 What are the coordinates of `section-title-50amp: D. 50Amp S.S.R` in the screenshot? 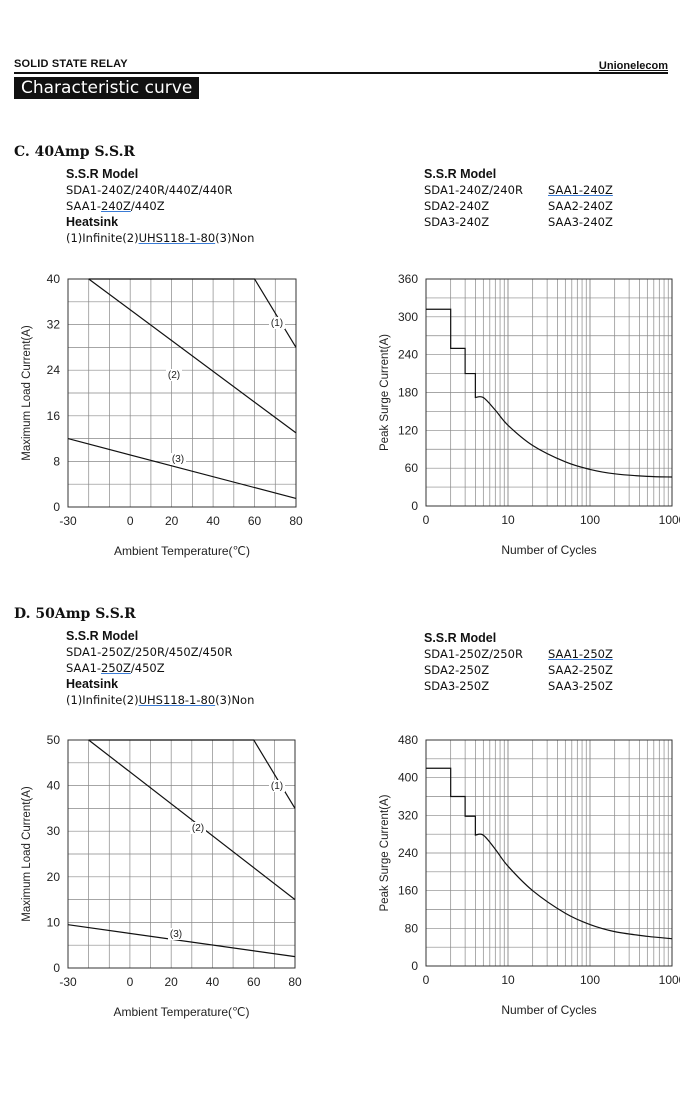 It's located at (75, 614).